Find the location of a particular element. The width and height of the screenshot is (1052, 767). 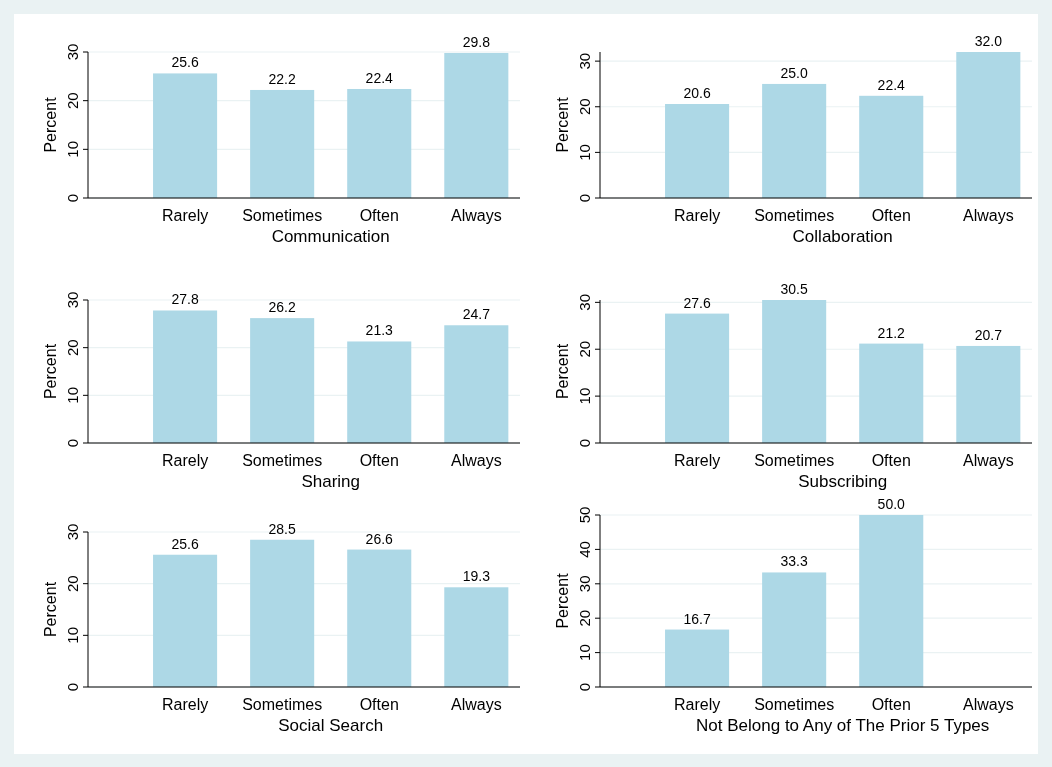

data-label: 22.2 is located at coordinates (282, 78).